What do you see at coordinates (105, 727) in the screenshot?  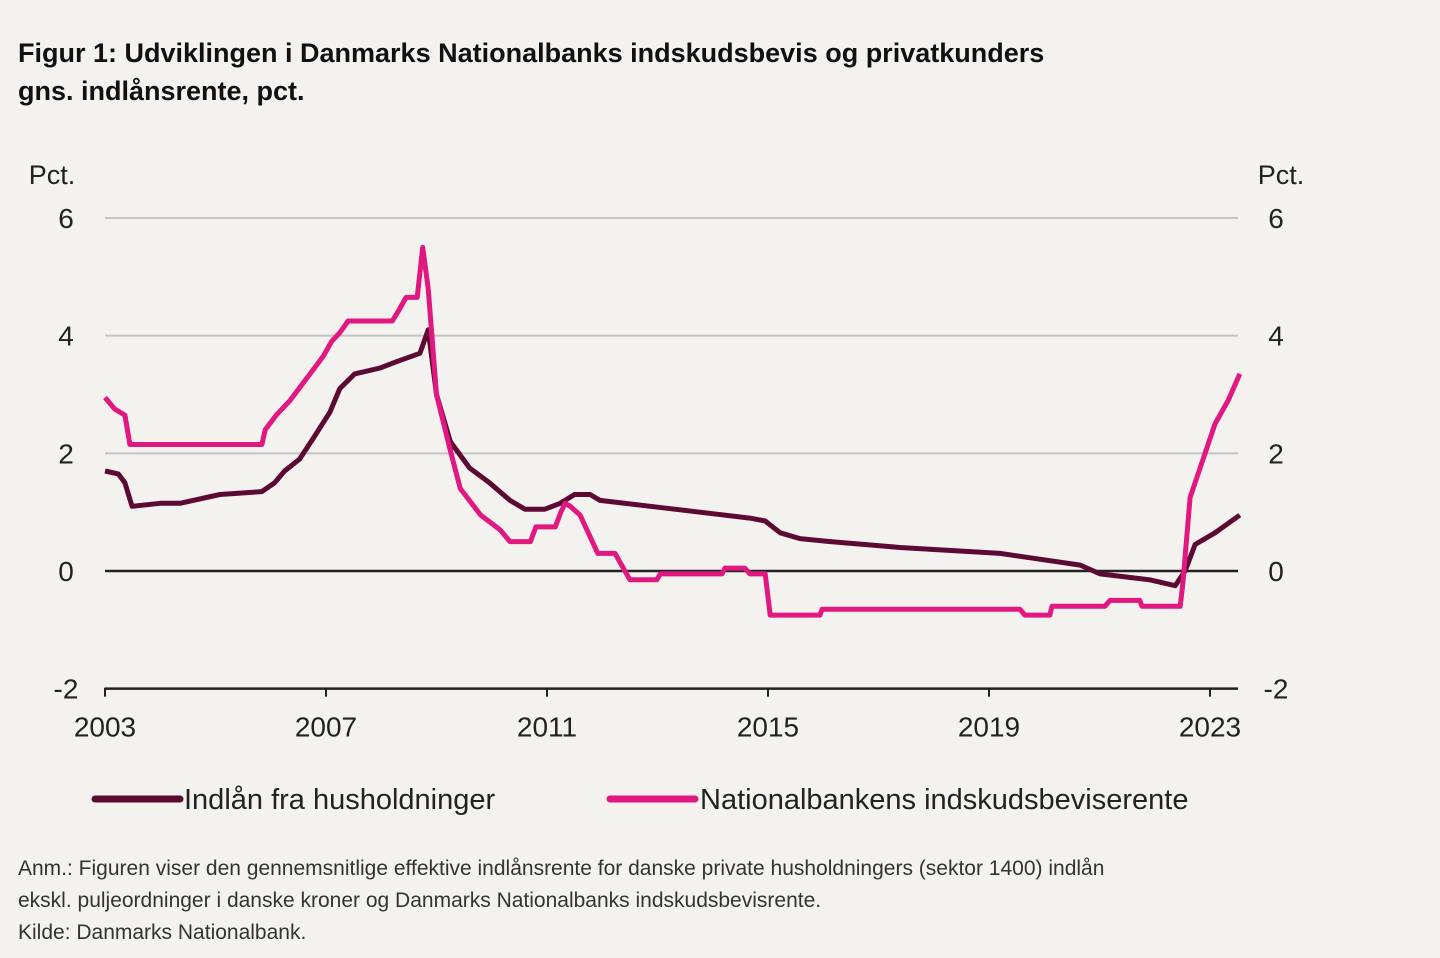 I see `x-tick-label: 2003` at bounding box center [105, 727].